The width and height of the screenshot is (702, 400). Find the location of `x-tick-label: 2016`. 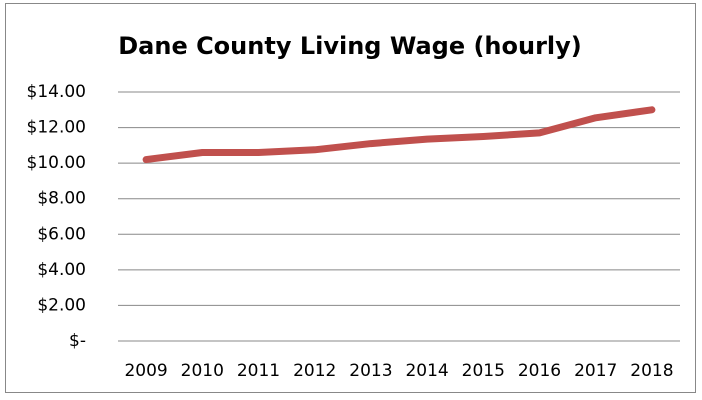

x-tick-label: 2016 is located at coordinates (539, 371).